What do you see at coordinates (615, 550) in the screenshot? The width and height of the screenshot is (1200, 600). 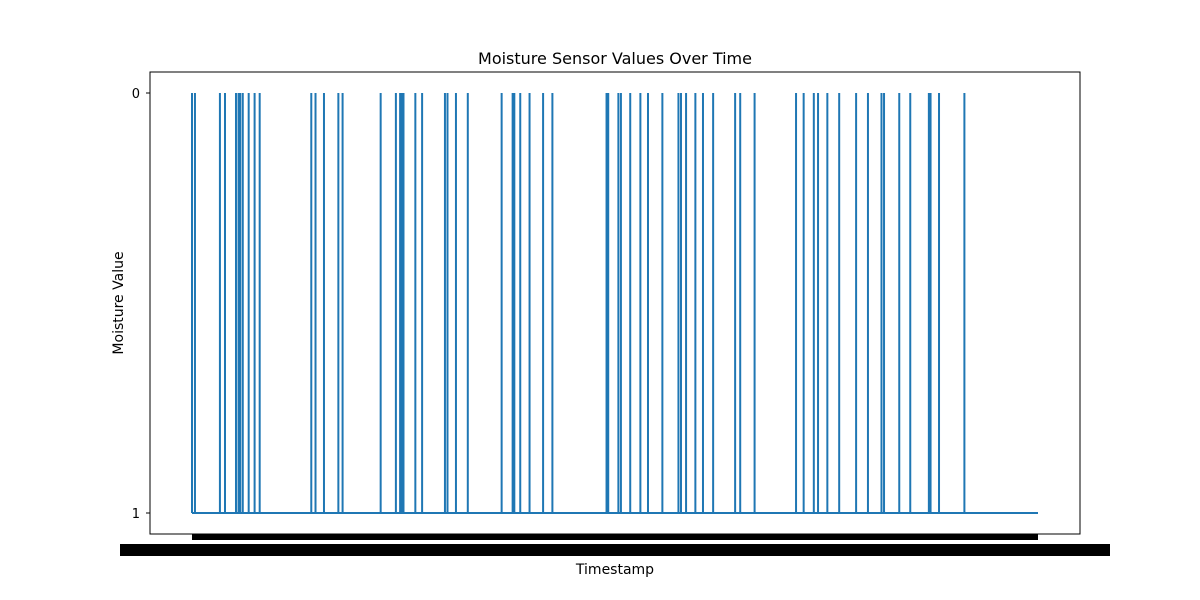 I see `x-tick-labels-overlapping` at bounding box center [615, 550].